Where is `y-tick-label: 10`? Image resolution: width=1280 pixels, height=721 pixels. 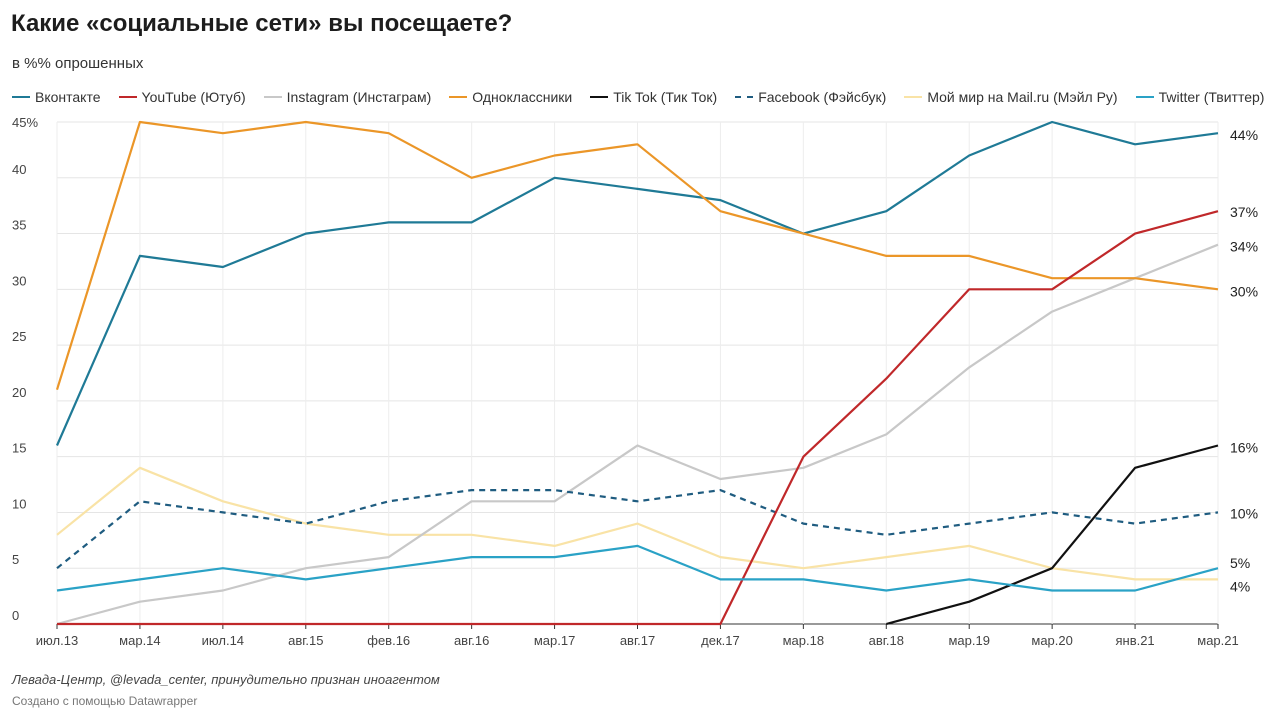
y-tick-label: 10 is located at coordinates (19, 503).